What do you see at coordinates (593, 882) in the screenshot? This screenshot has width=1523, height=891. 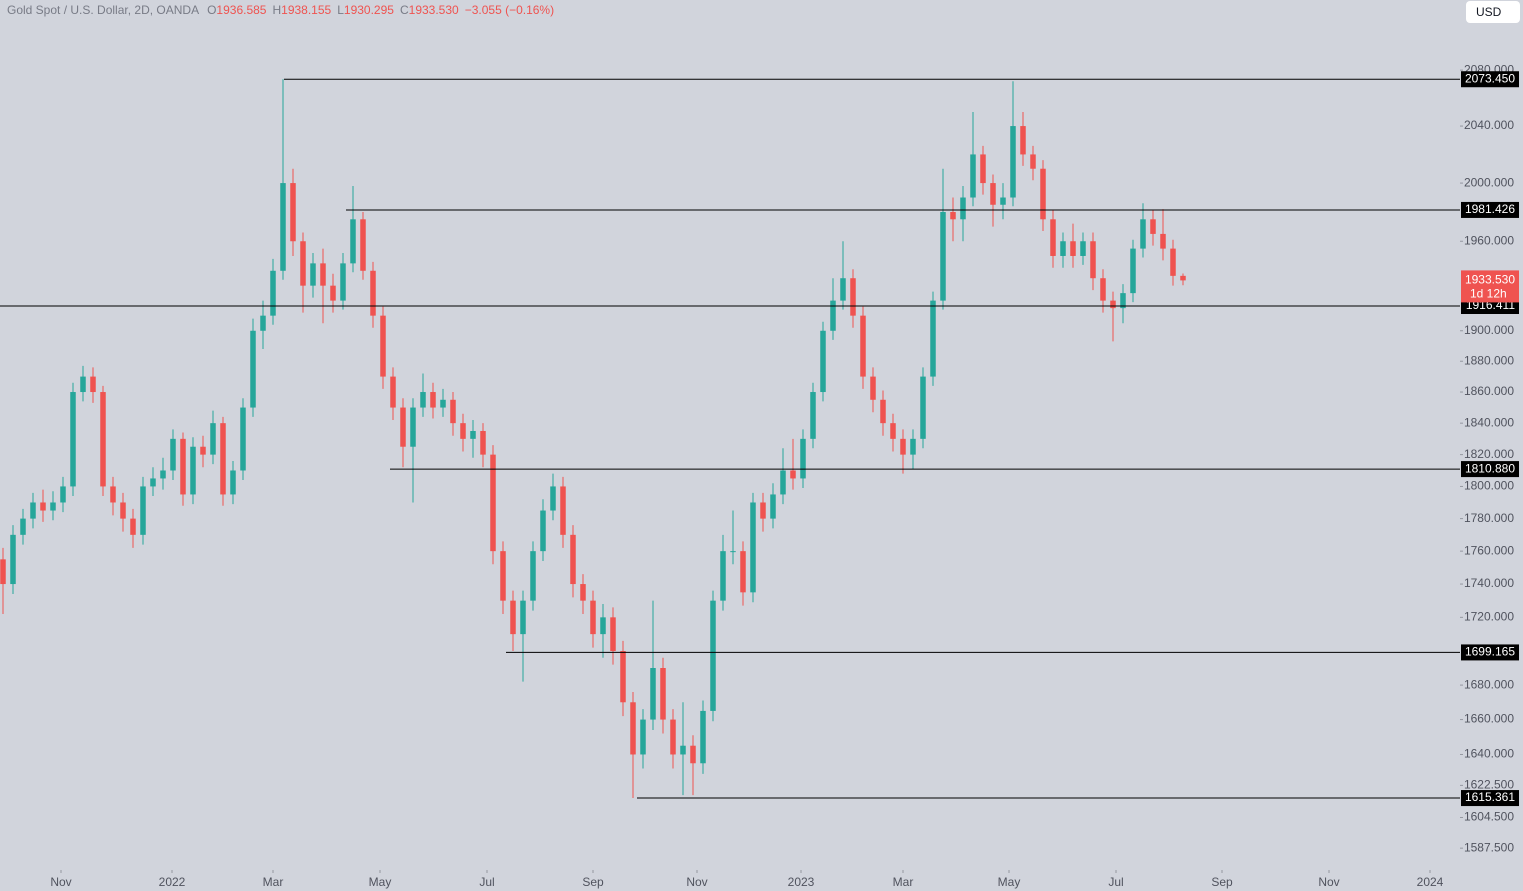 I see `x-tick-label: Sep` at bounding box center [593, 882].